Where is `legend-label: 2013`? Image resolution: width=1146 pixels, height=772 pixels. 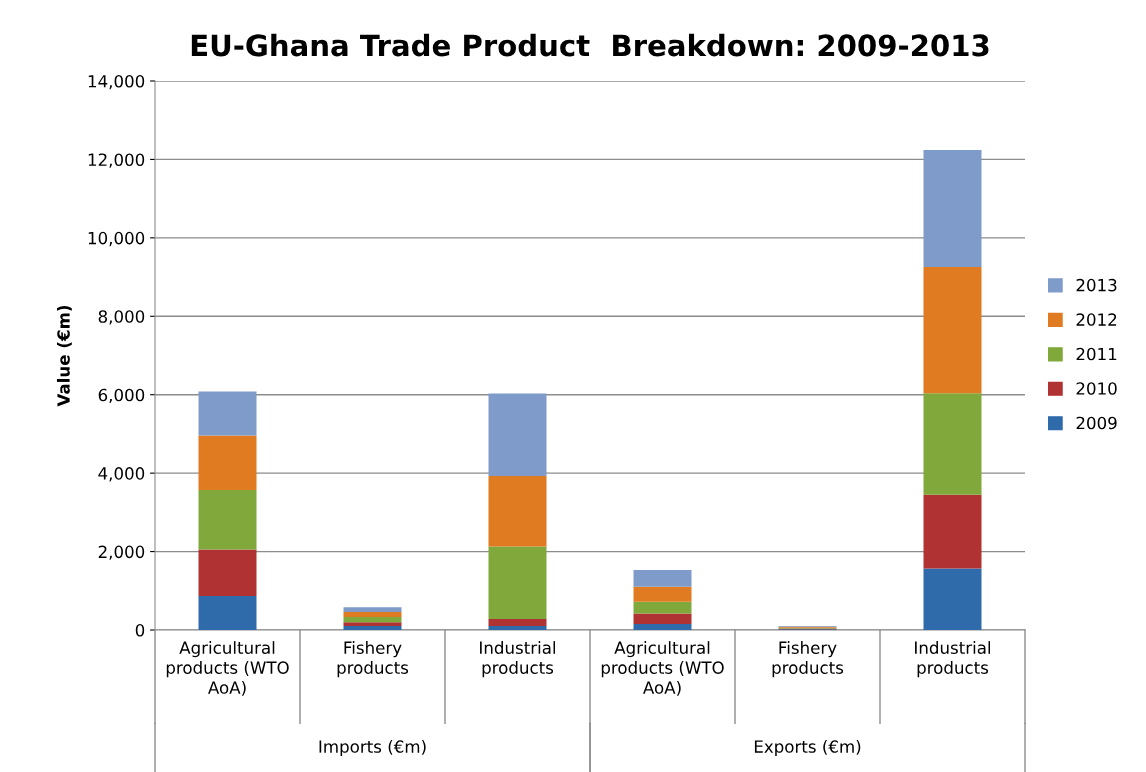 legend-label: 2013 is located at coordinates (1096, 285).